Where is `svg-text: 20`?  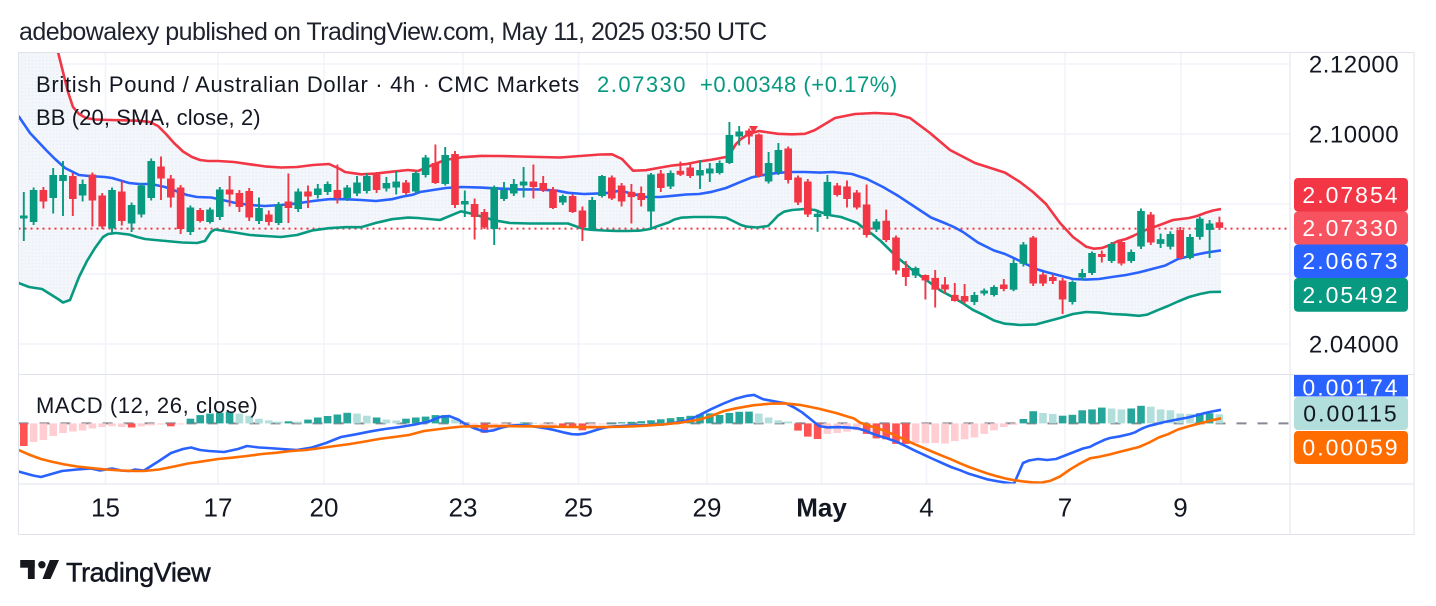
svg-text: 20 is located at coordinates (324, 508).